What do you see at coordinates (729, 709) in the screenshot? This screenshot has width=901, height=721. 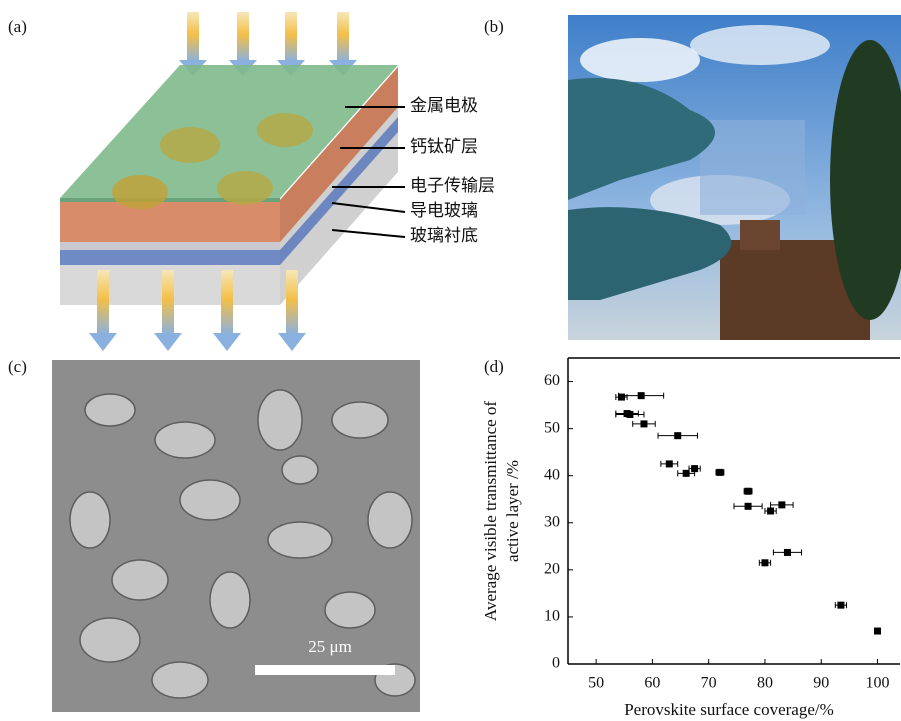 I see `x-axis-label: Perovskite surface coverage/%` at bounding box center [729, 709].